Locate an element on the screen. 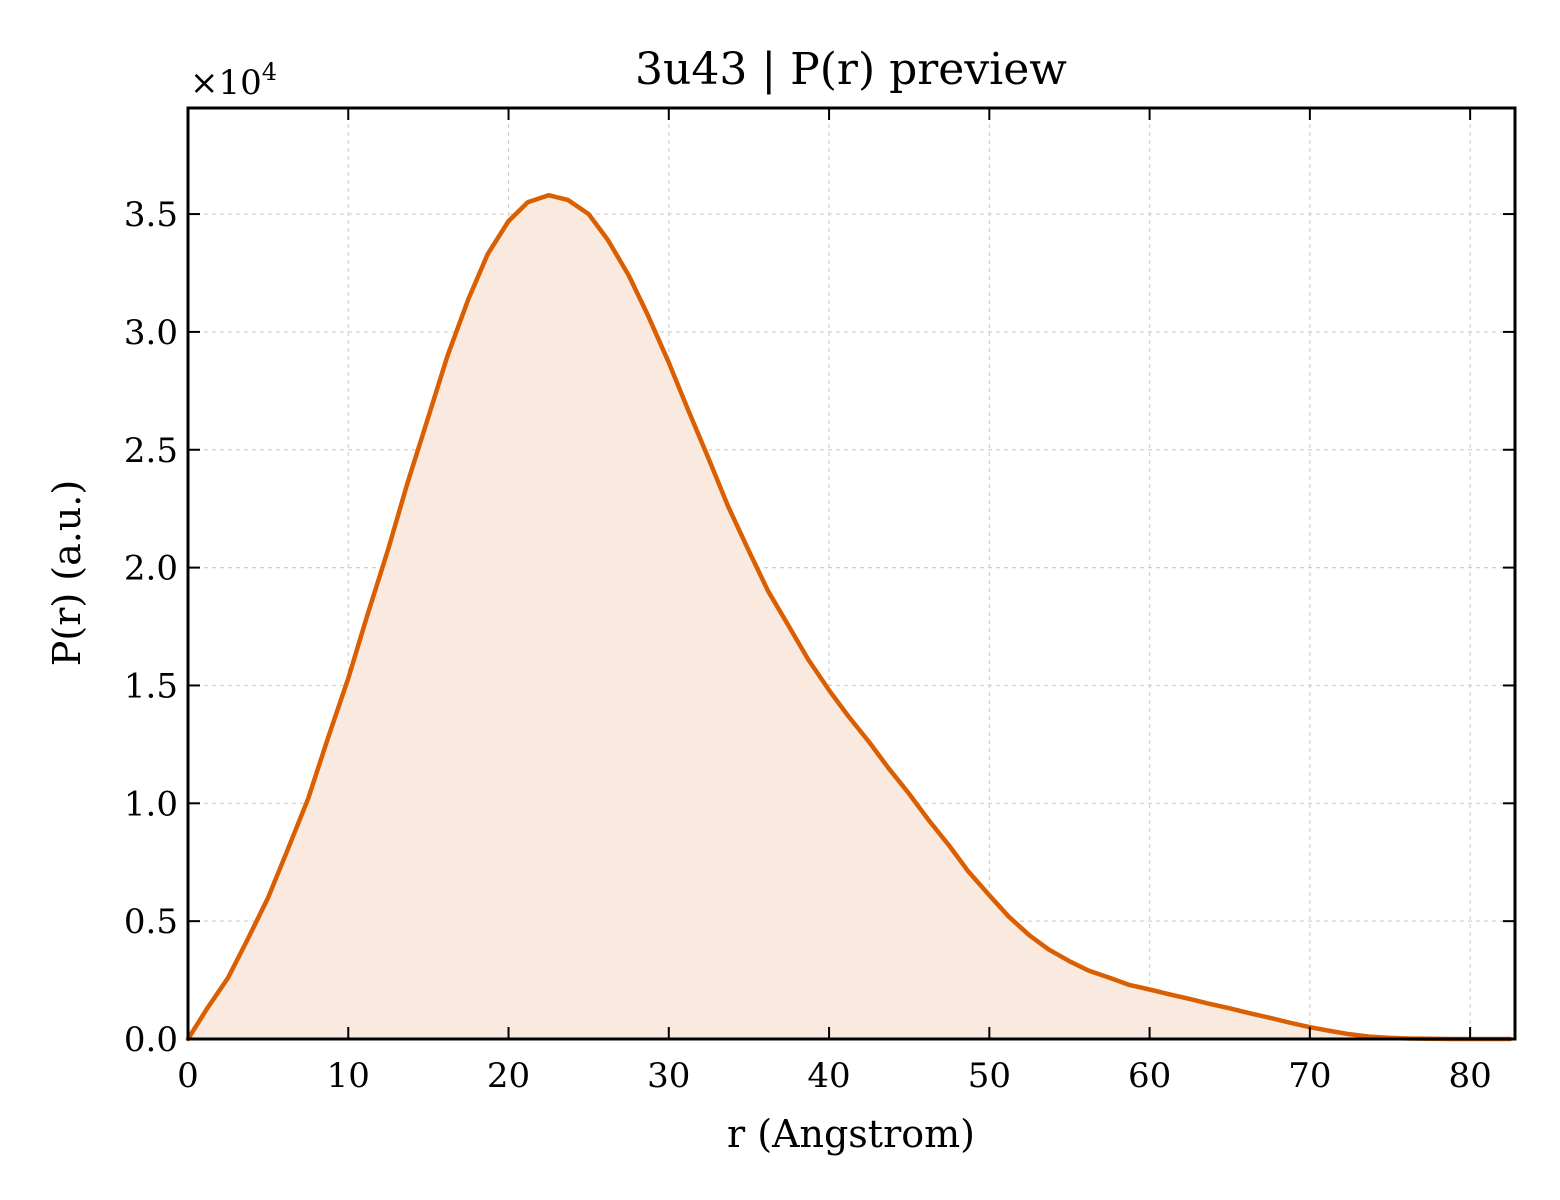 Image resolution: width=1560 pixels, height=1200 pixels. y-axis-multiplier-exponent: 4 is located at coordinates (269, 72).